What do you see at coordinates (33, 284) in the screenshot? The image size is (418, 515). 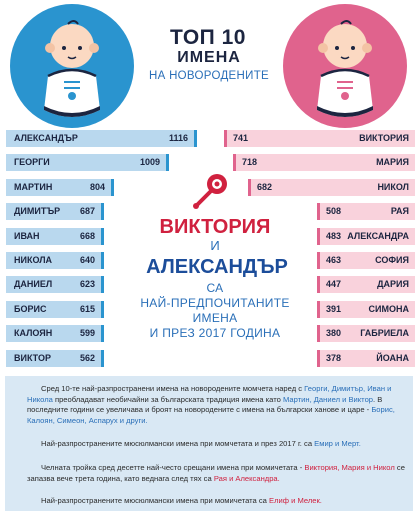 I see `boys-bar-label: ДАНИЕЛ` at bounding box center [33, 284].